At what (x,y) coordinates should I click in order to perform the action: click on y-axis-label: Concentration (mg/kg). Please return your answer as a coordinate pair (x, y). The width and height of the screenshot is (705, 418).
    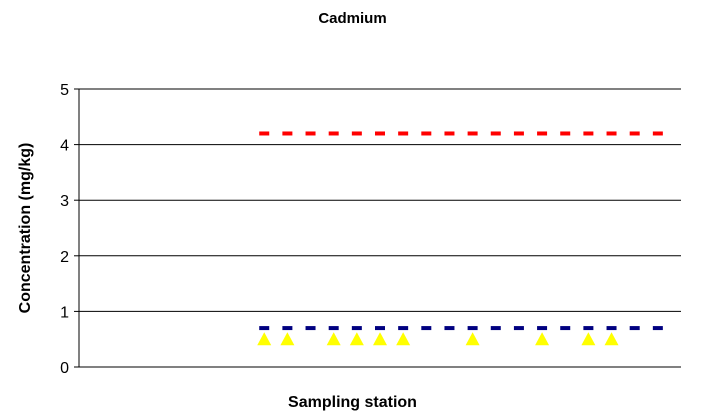
    Looking at the image, I should click on (25, 228).